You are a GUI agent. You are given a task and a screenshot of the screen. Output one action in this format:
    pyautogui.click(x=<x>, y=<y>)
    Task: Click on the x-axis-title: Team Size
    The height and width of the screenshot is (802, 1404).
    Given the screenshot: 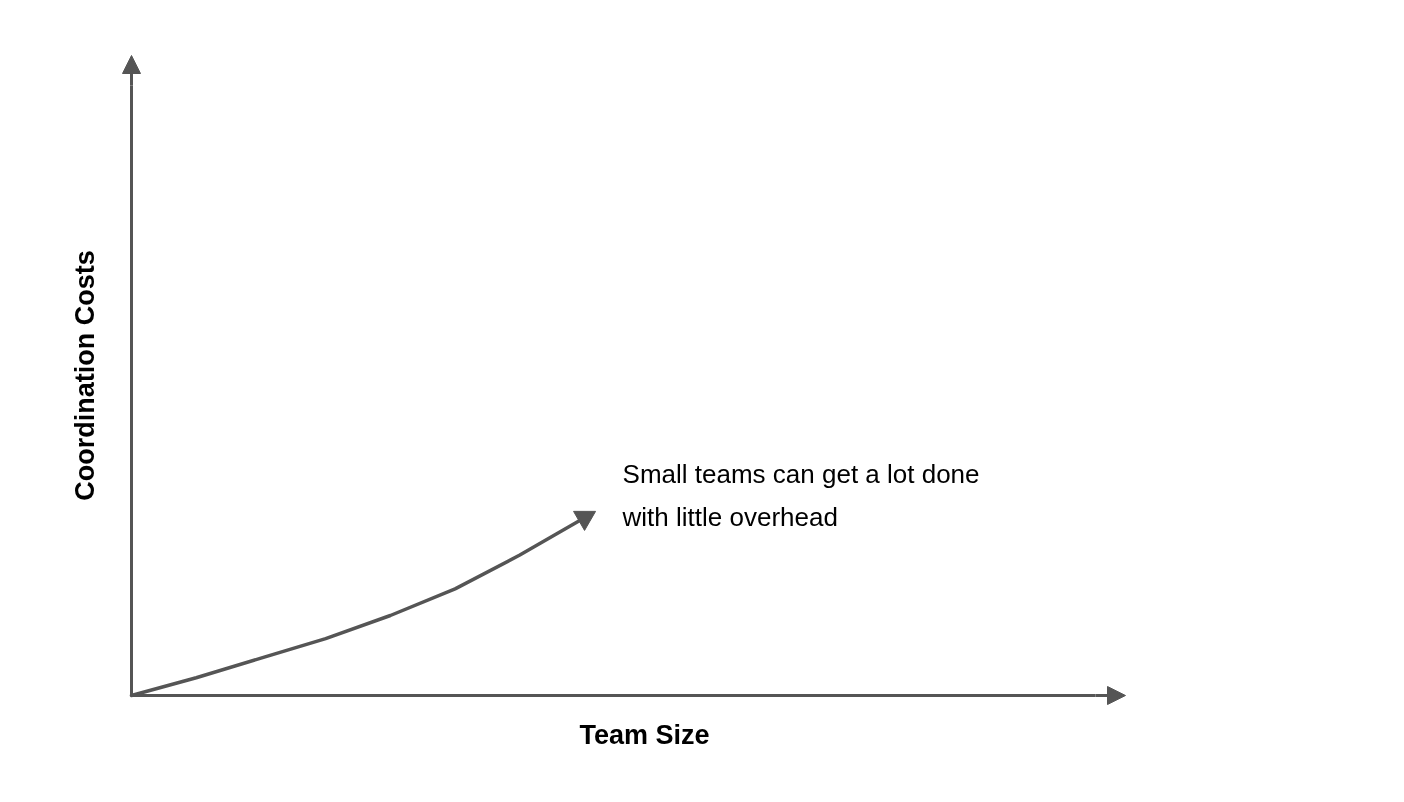 What is the action you would take?
    pyautogui.click(x=644, y=734)
    